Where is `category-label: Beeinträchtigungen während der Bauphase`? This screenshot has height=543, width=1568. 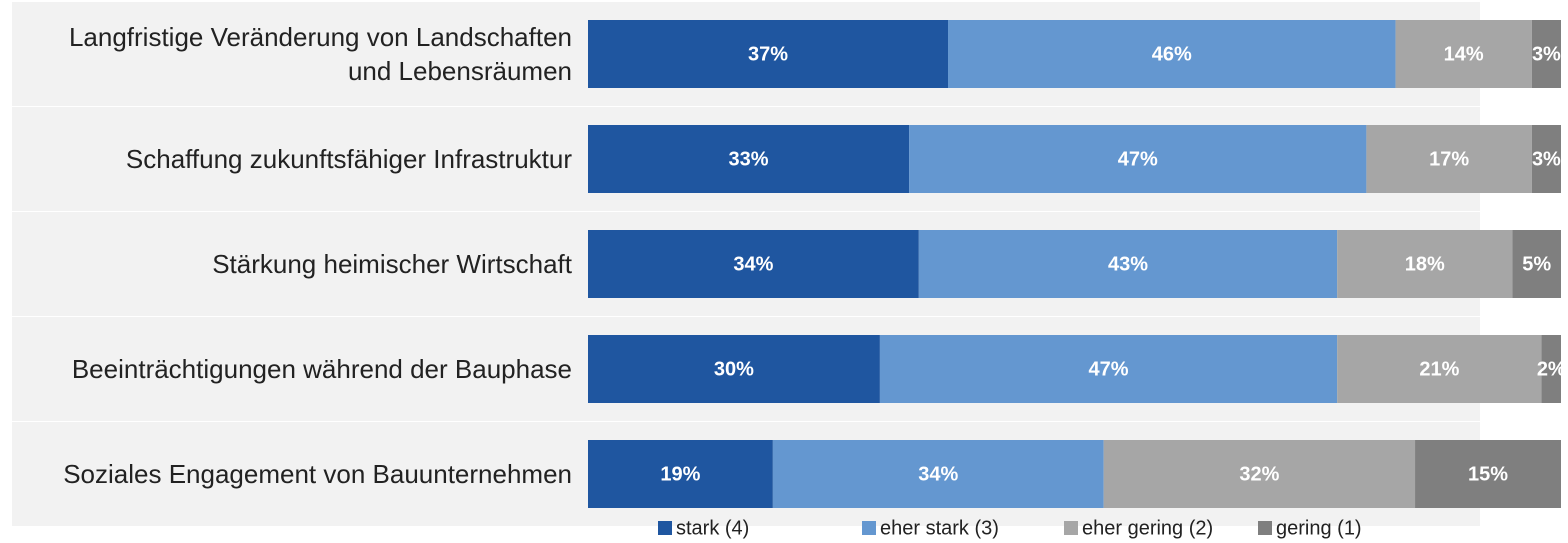
category-label: Beeinträchtigungen während der Bauphase is located at coordinates (298, 369).